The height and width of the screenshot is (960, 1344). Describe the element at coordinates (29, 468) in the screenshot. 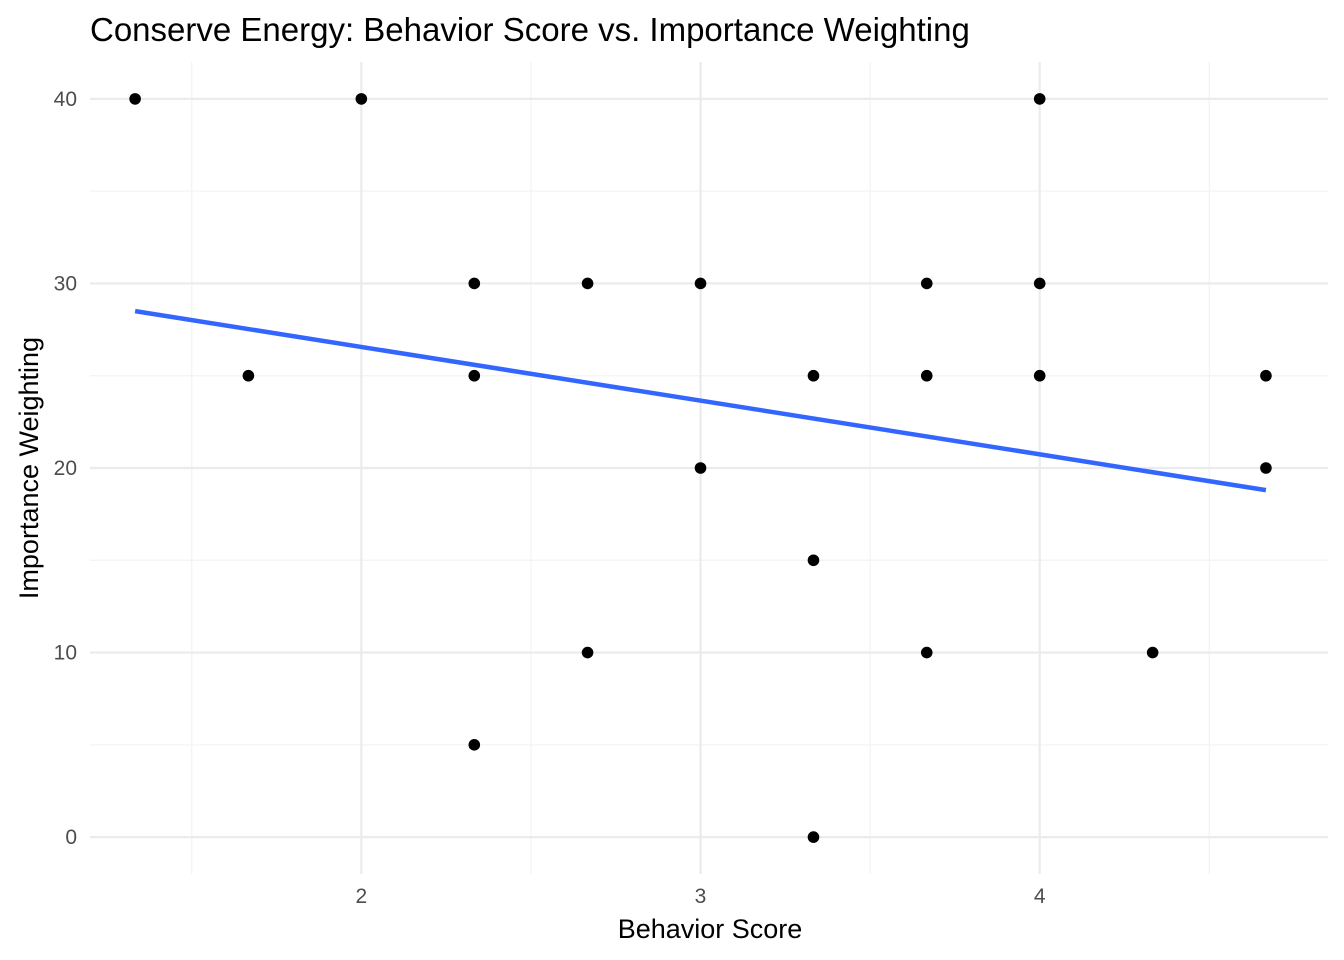

I see `y-axis-title: Importance Weighting` at that location.